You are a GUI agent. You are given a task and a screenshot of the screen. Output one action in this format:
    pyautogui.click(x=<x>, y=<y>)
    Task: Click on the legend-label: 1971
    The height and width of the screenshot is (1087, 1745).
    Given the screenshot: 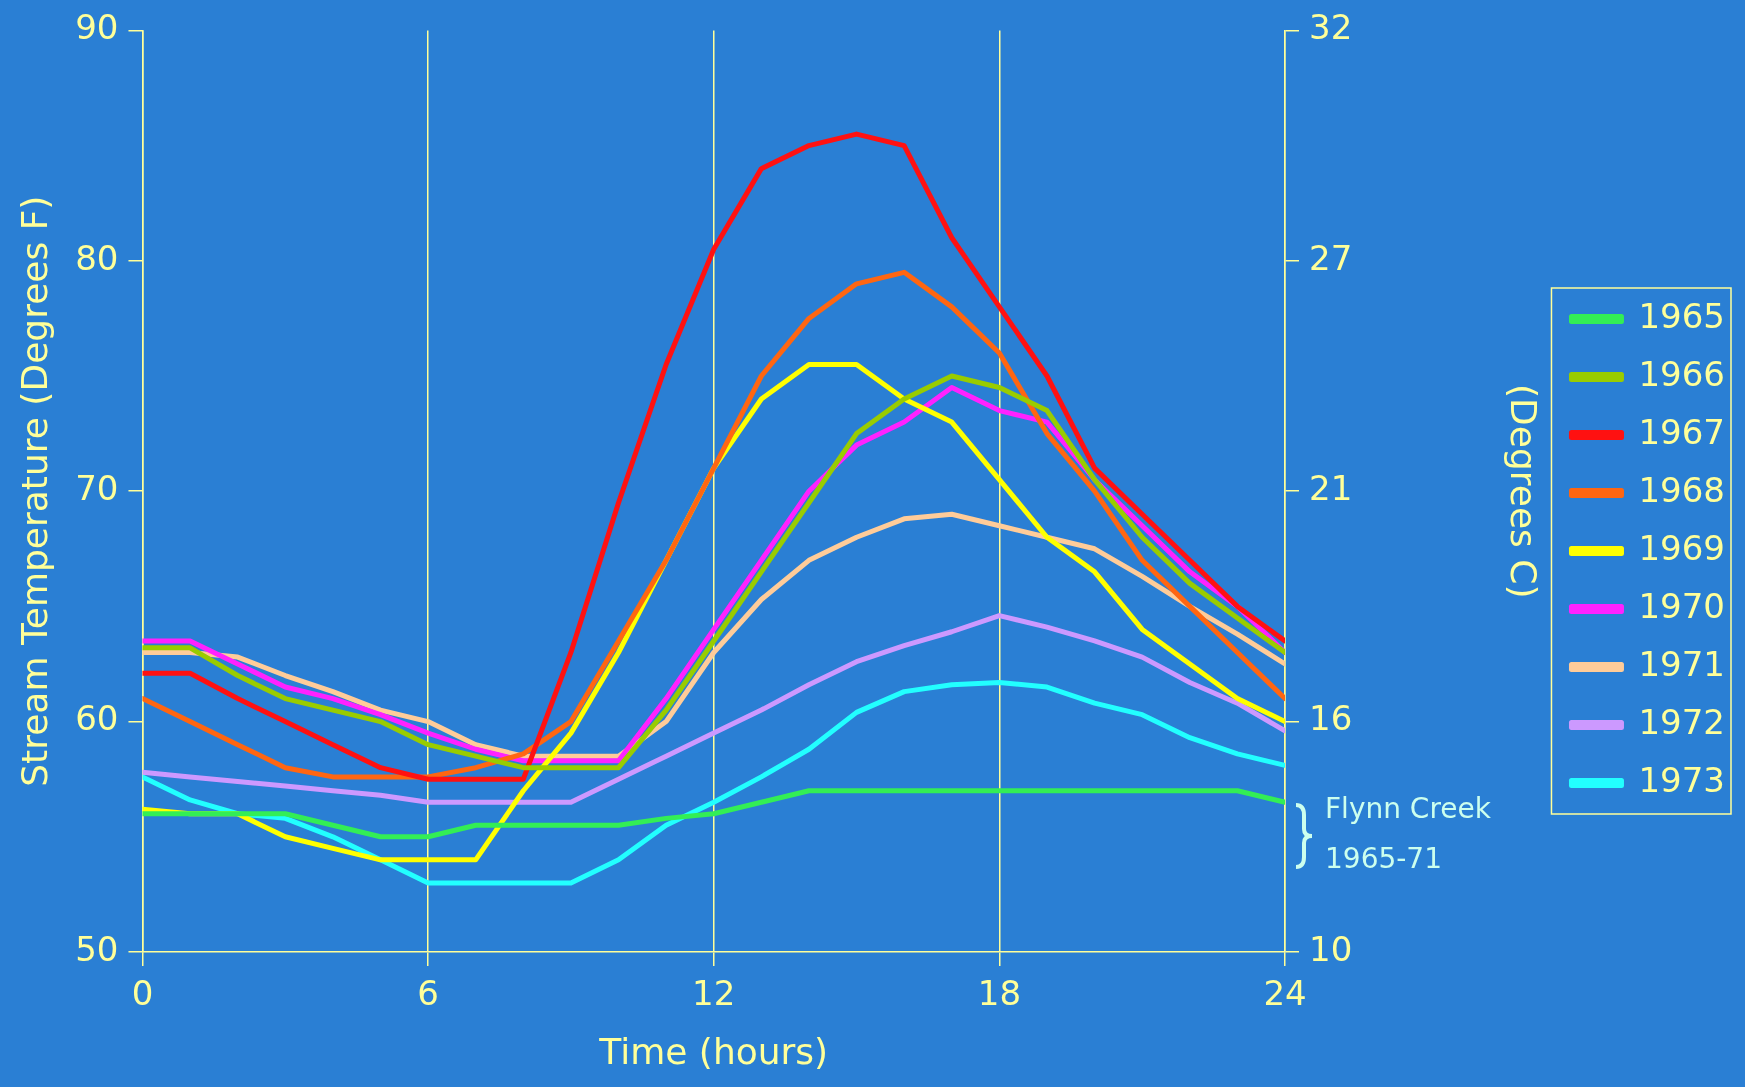 What is the action you would take?
    pyautogui.click(x=1681, y=663)
    